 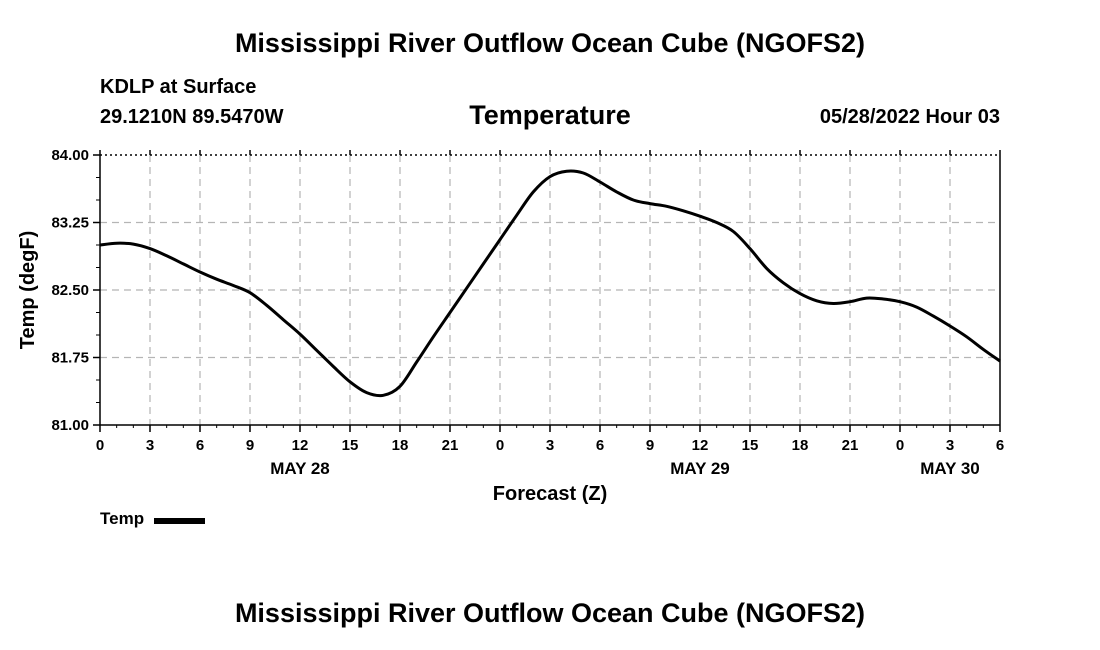 I want to click on station-label: KDLP at Surface, so click(x=178, y=87).